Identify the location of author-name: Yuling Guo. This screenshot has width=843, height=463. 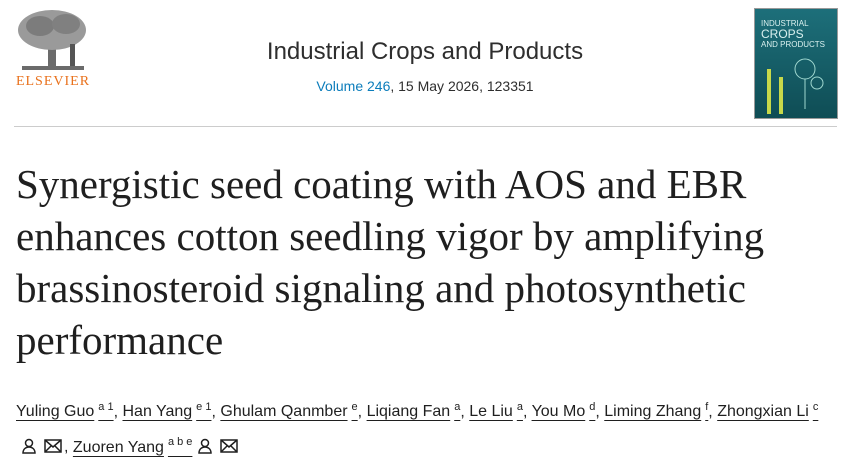
(55, 412).